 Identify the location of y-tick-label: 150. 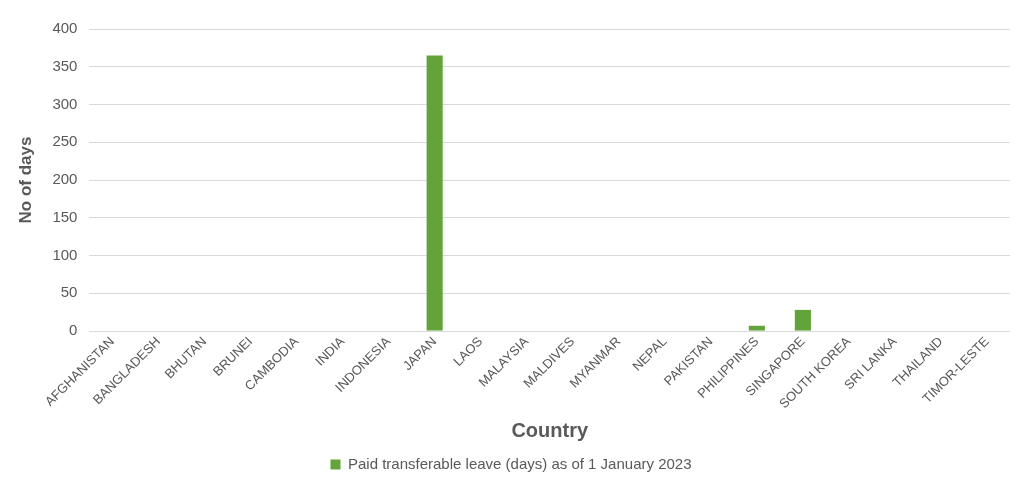
(65, 216).